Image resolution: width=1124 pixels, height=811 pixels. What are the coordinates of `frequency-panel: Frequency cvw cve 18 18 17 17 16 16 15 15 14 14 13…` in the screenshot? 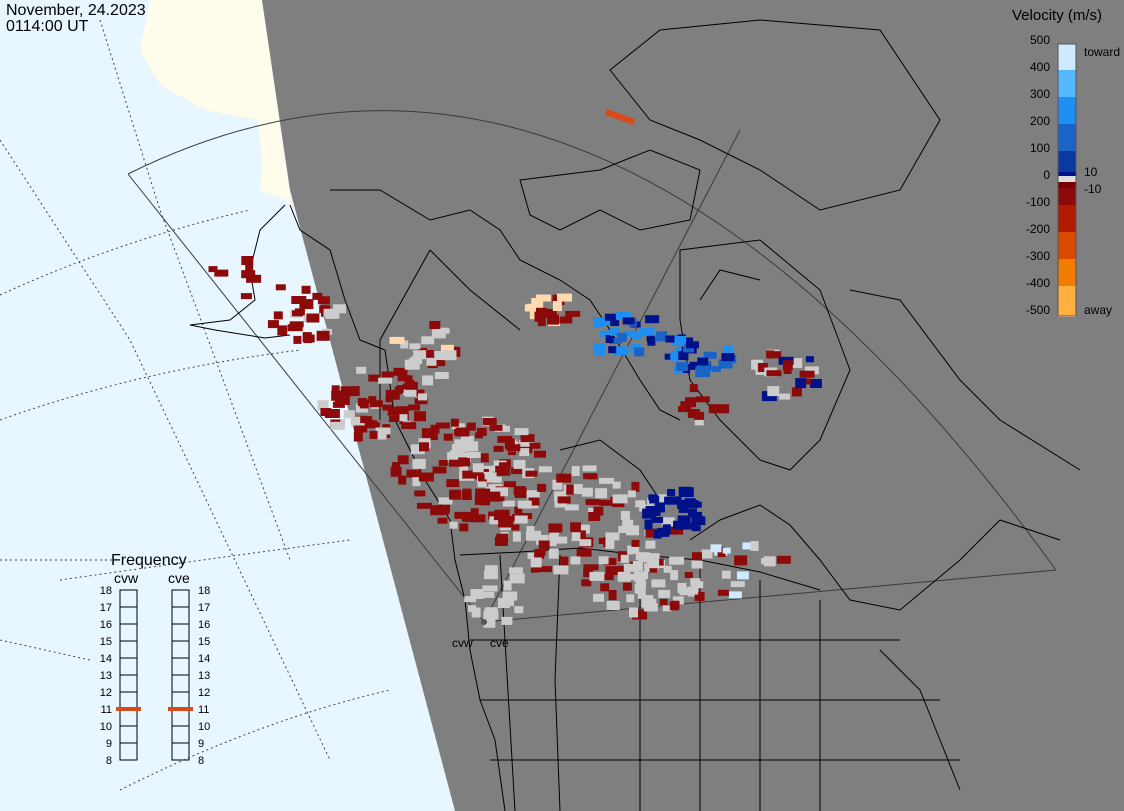 It's located at (155, 659).